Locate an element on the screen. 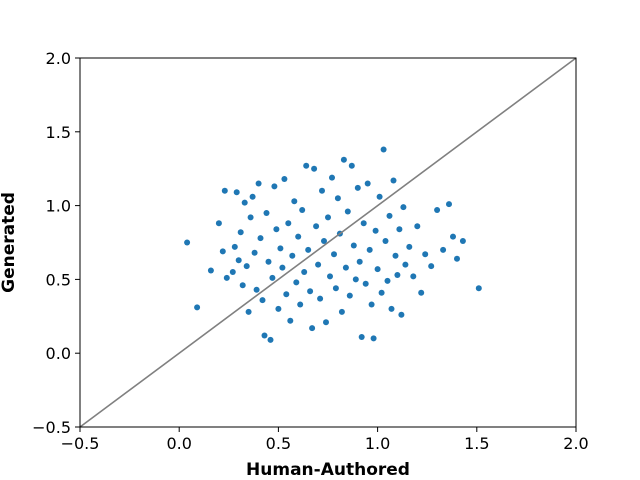 The image size is (640, 480). y-tick-label: 1.0 is located at coordinates (58, 206).